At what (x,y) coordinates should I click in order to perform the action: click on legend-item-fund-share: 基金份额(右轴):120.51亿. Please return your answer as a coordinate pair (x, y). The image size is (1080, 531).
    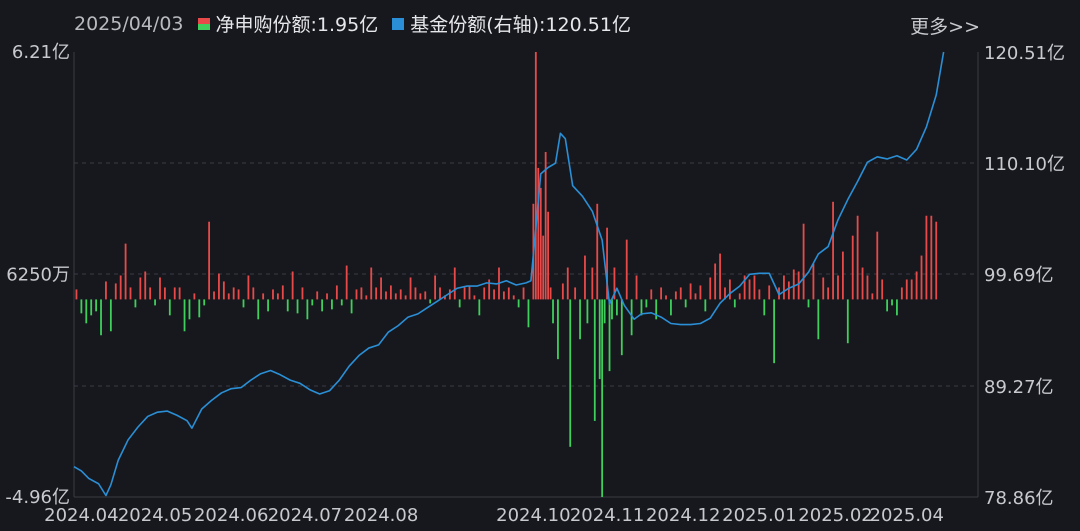
    Looking at the image, I should click on (511, 23).